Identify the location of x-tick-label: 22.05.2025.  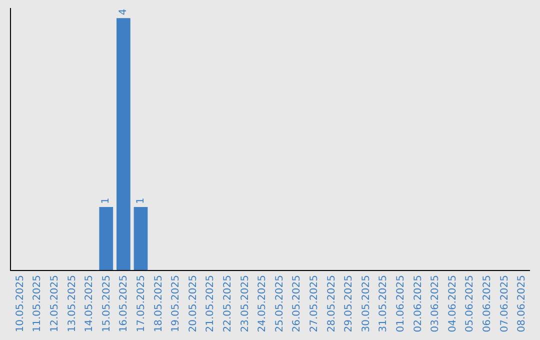
(228, 303).